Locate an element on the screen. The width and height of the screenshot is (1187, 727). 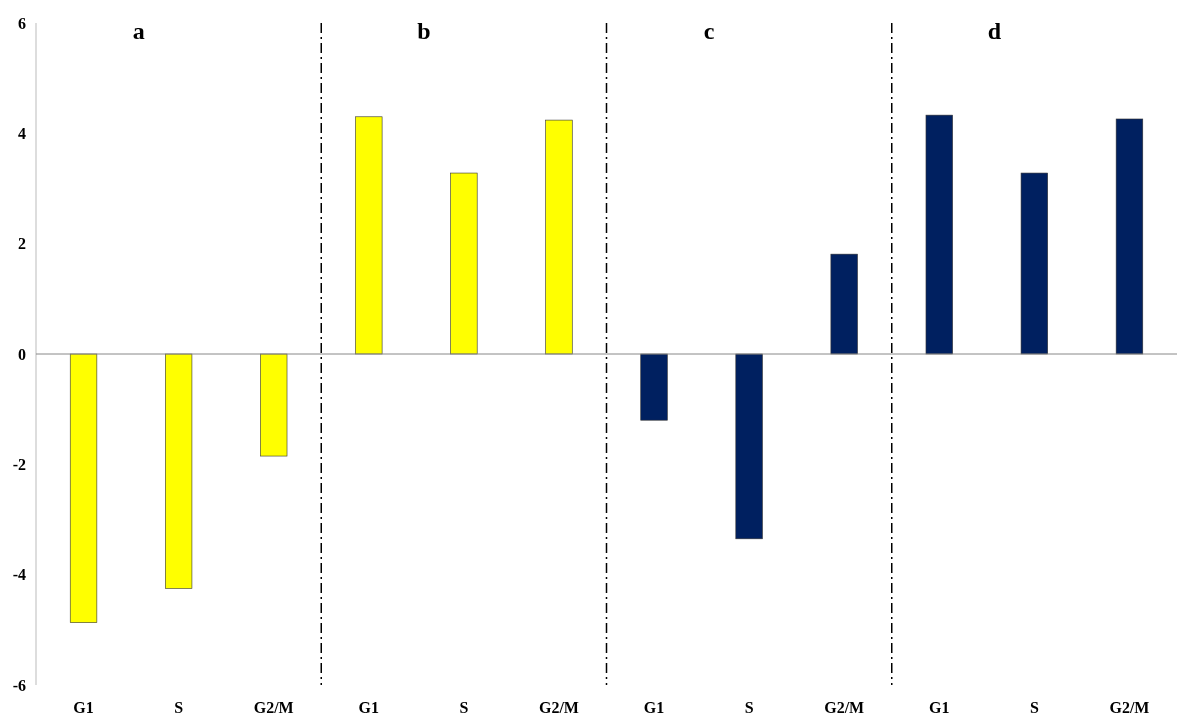
annotation: a is located at coordinates (138, 31).